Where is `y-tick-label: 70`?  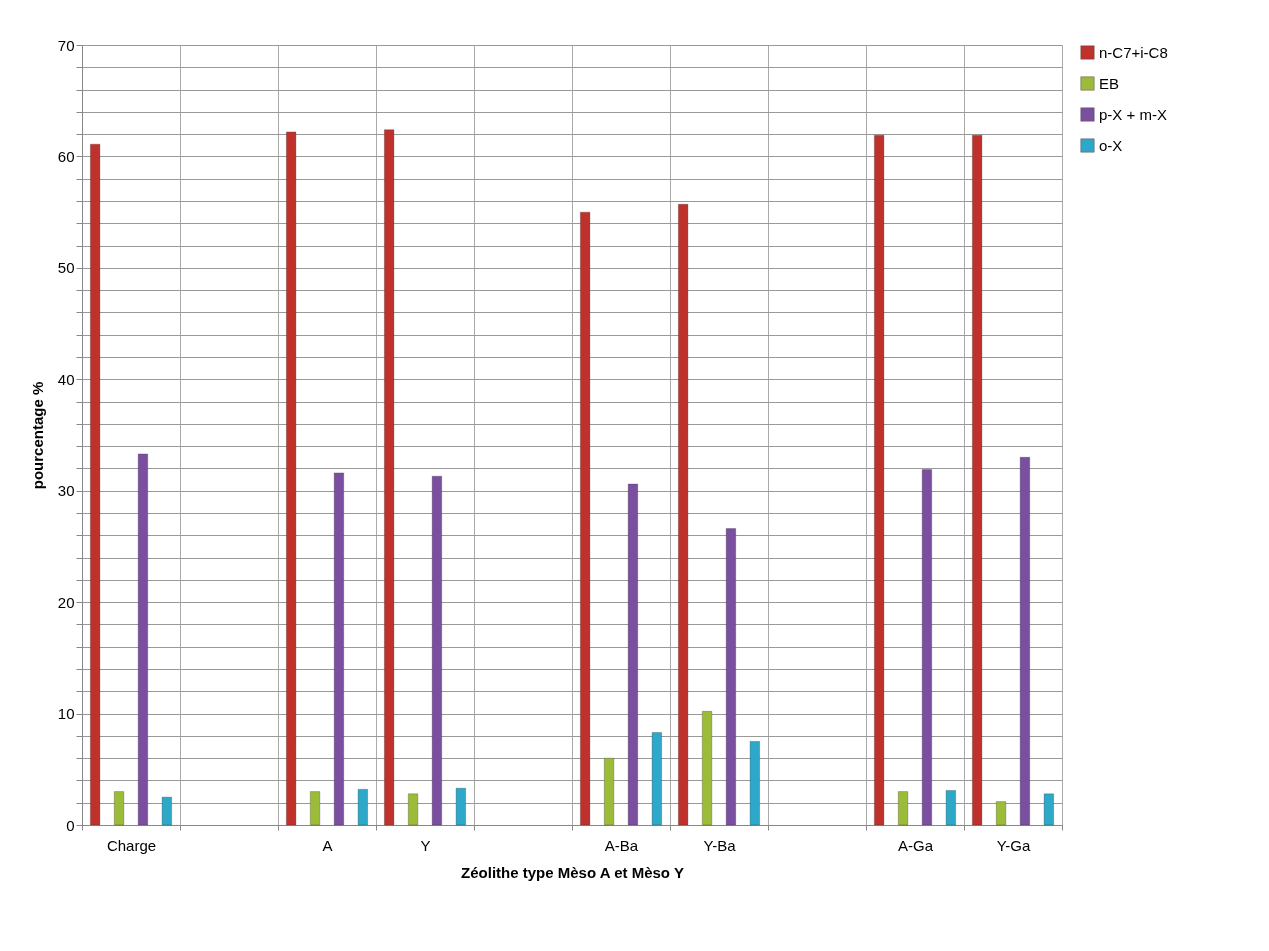
y-tick-label: 70 is located at coordinates (66, 45).